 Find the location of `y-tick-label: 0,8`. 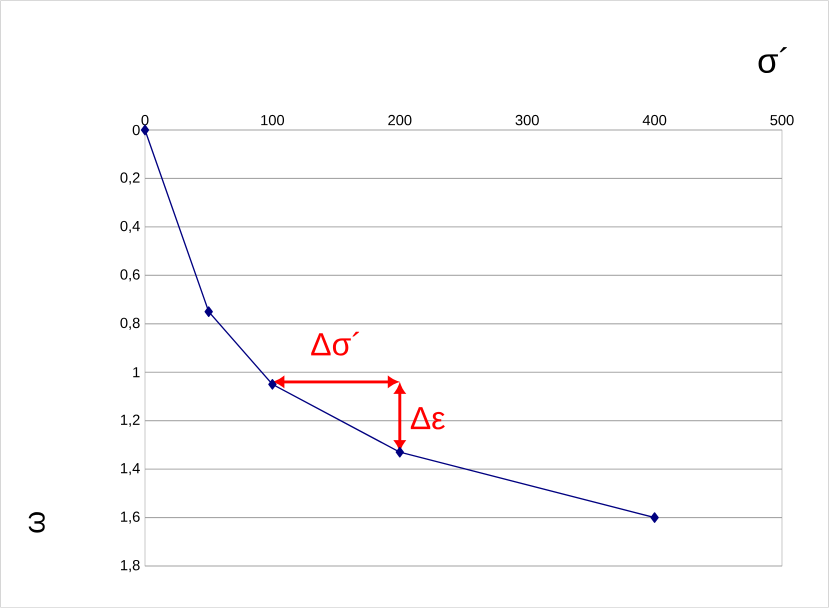

y-tick-label: 0,8 is located at coordinates (130, 324).